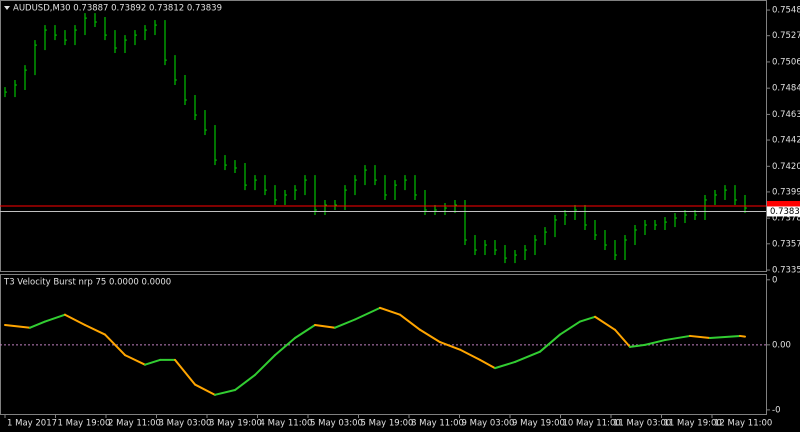  I want to click on x-tick-label: 12 May 11:00, so click(743, 424).